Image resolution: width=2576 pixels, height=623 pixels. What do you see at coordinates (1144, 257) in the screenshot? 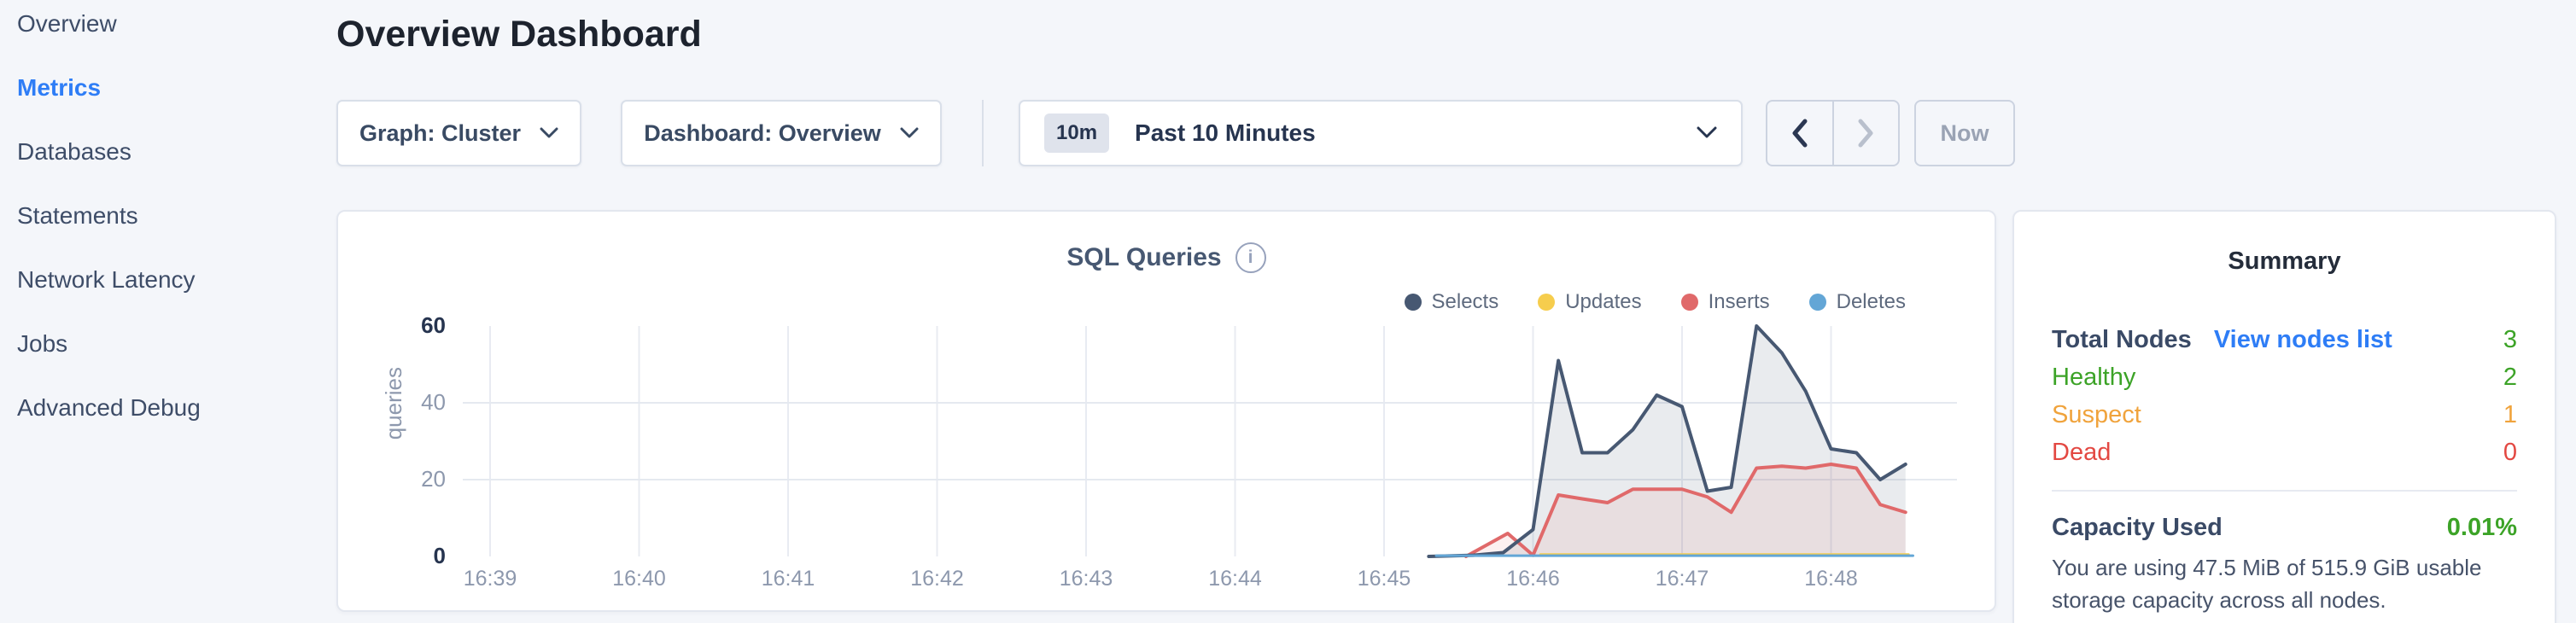
I see `chart-title: SQL Queries` at bounding box center [1144, 257].